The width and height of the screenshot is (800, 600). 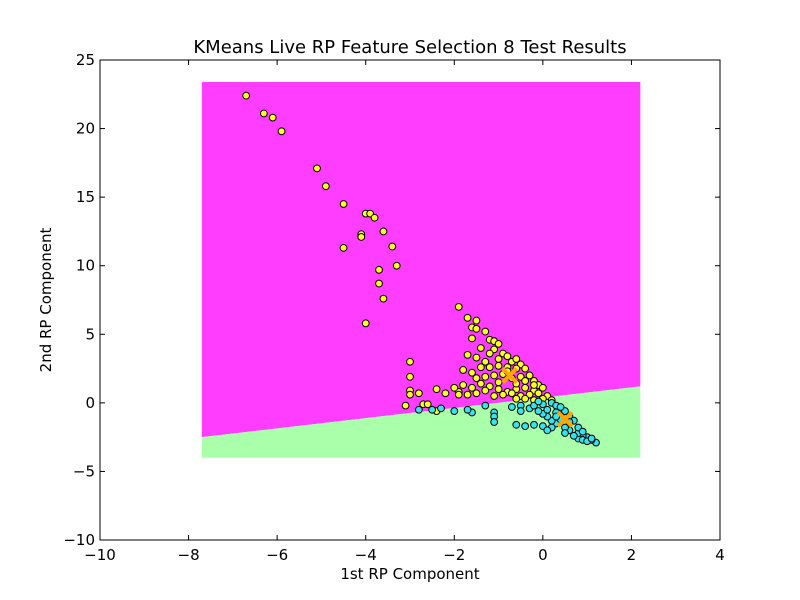 I want to click on x-tick-label: 0, so click(x=543, y=555).